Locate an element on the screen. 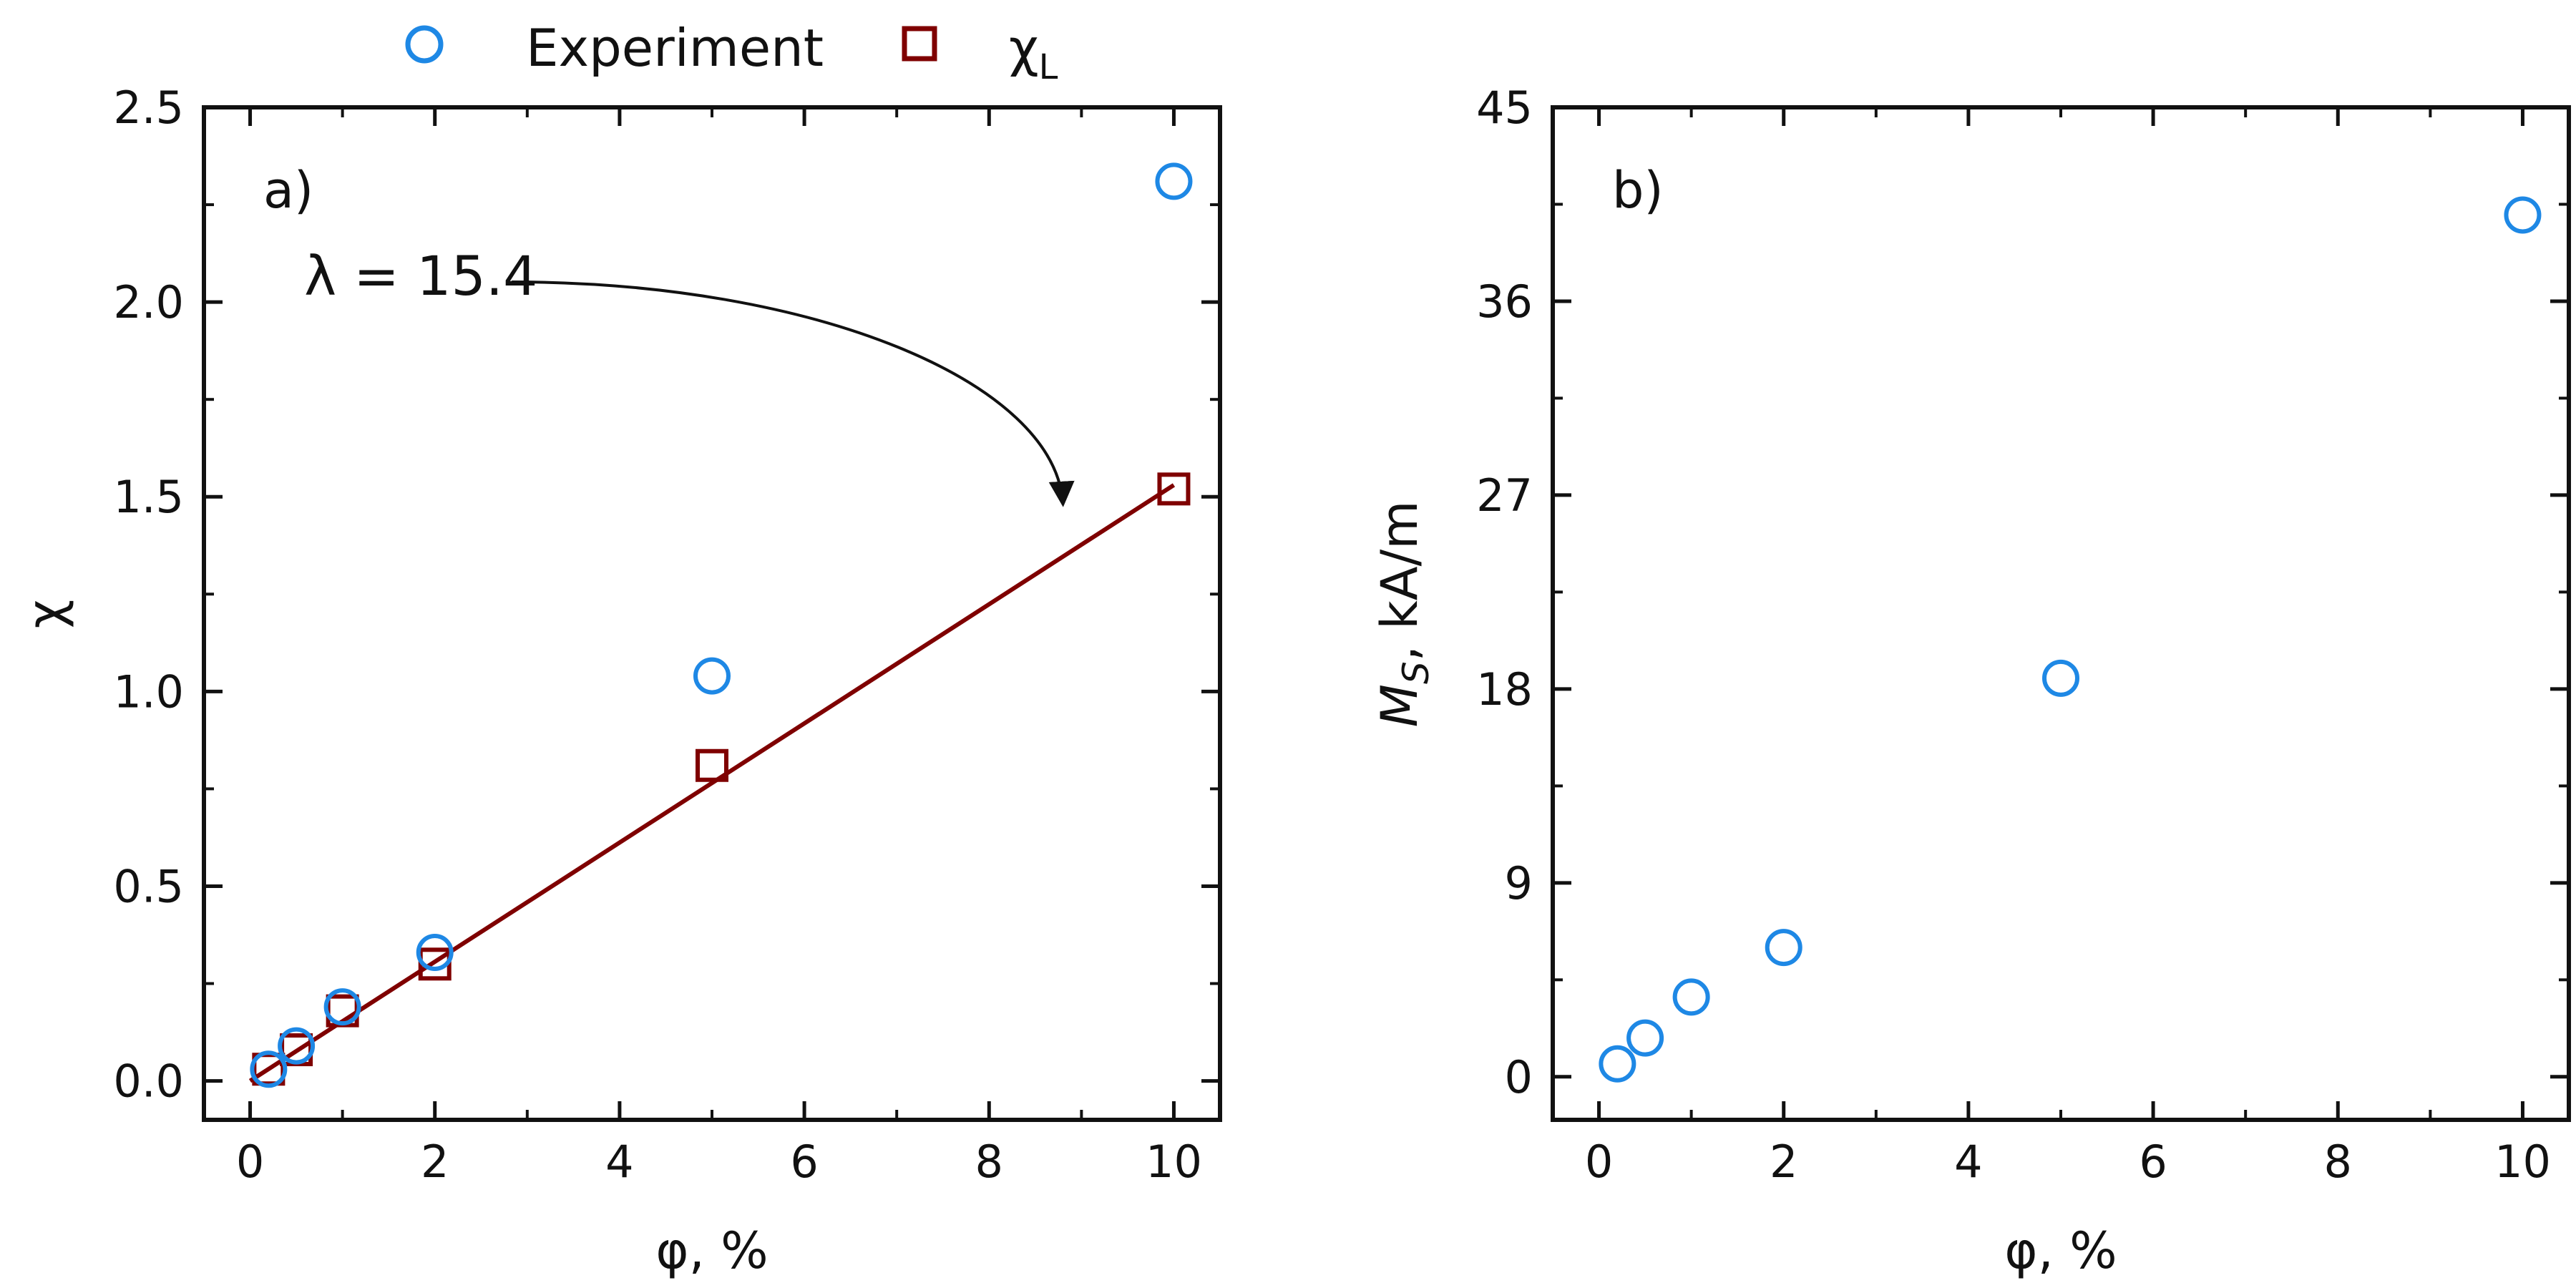 This screenshot has width=2576, height=1288. legend-experiment-marker is located at coordinates (425, 44).